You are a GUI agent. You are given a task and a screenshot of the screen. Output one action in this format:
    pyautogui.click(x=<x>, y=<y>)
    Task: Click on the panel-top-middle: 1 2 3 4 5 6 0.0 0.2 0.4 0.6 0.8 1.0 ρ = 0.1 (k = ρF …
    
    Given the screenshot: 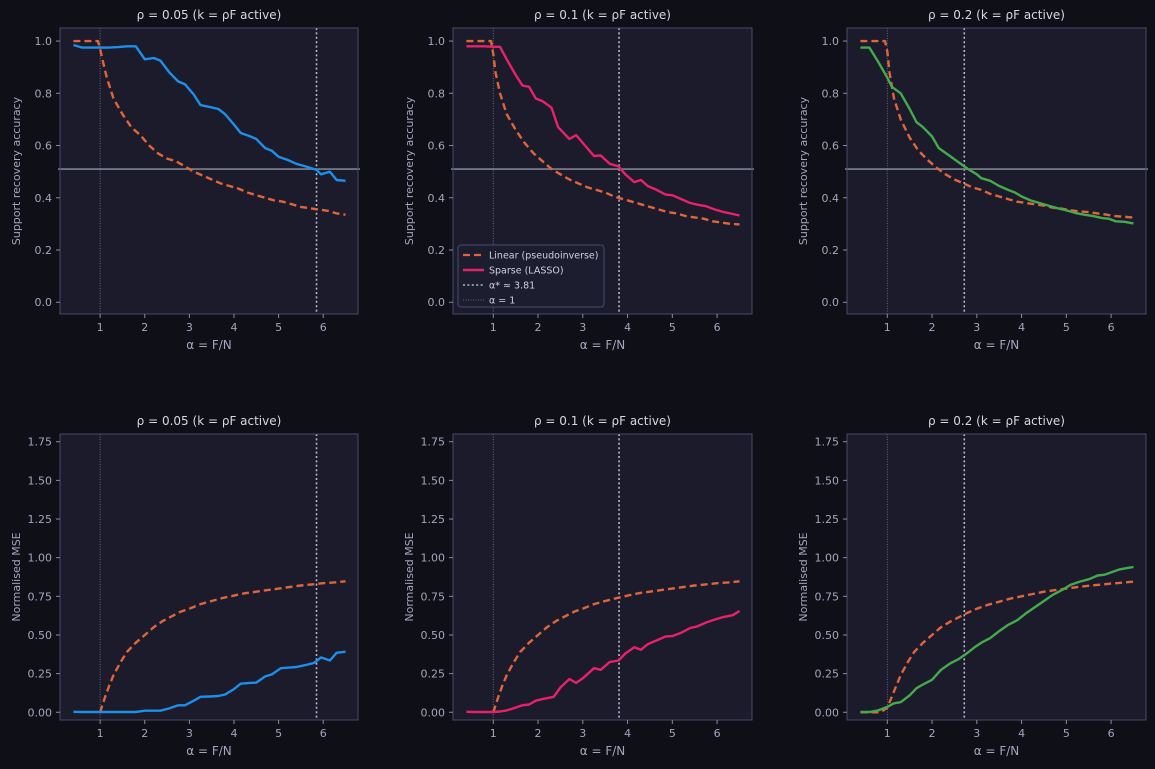 What is the action you would take?
    pyautogui.click(x=578, y=180)
    